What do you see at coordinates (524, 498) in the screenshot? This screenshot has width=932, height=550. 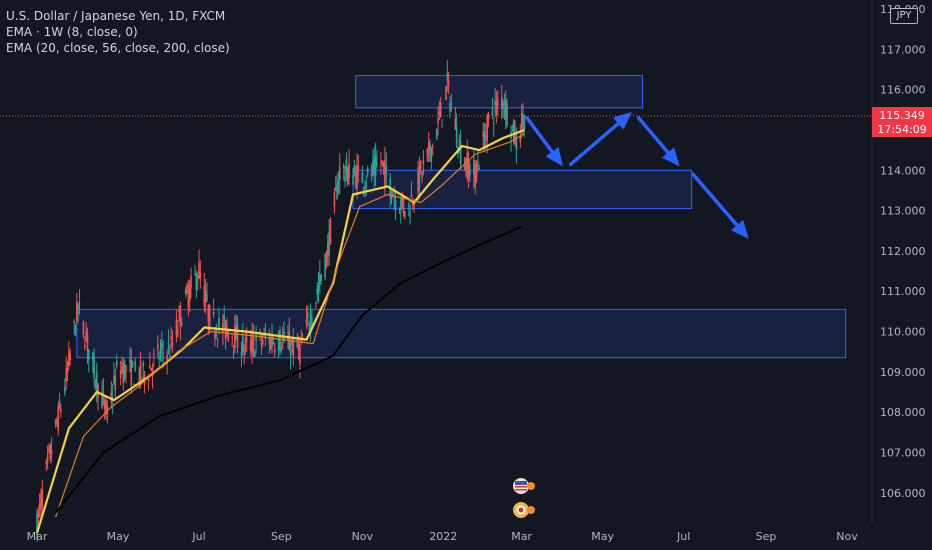 I see `event-icons` at bounding box center [524, 498].